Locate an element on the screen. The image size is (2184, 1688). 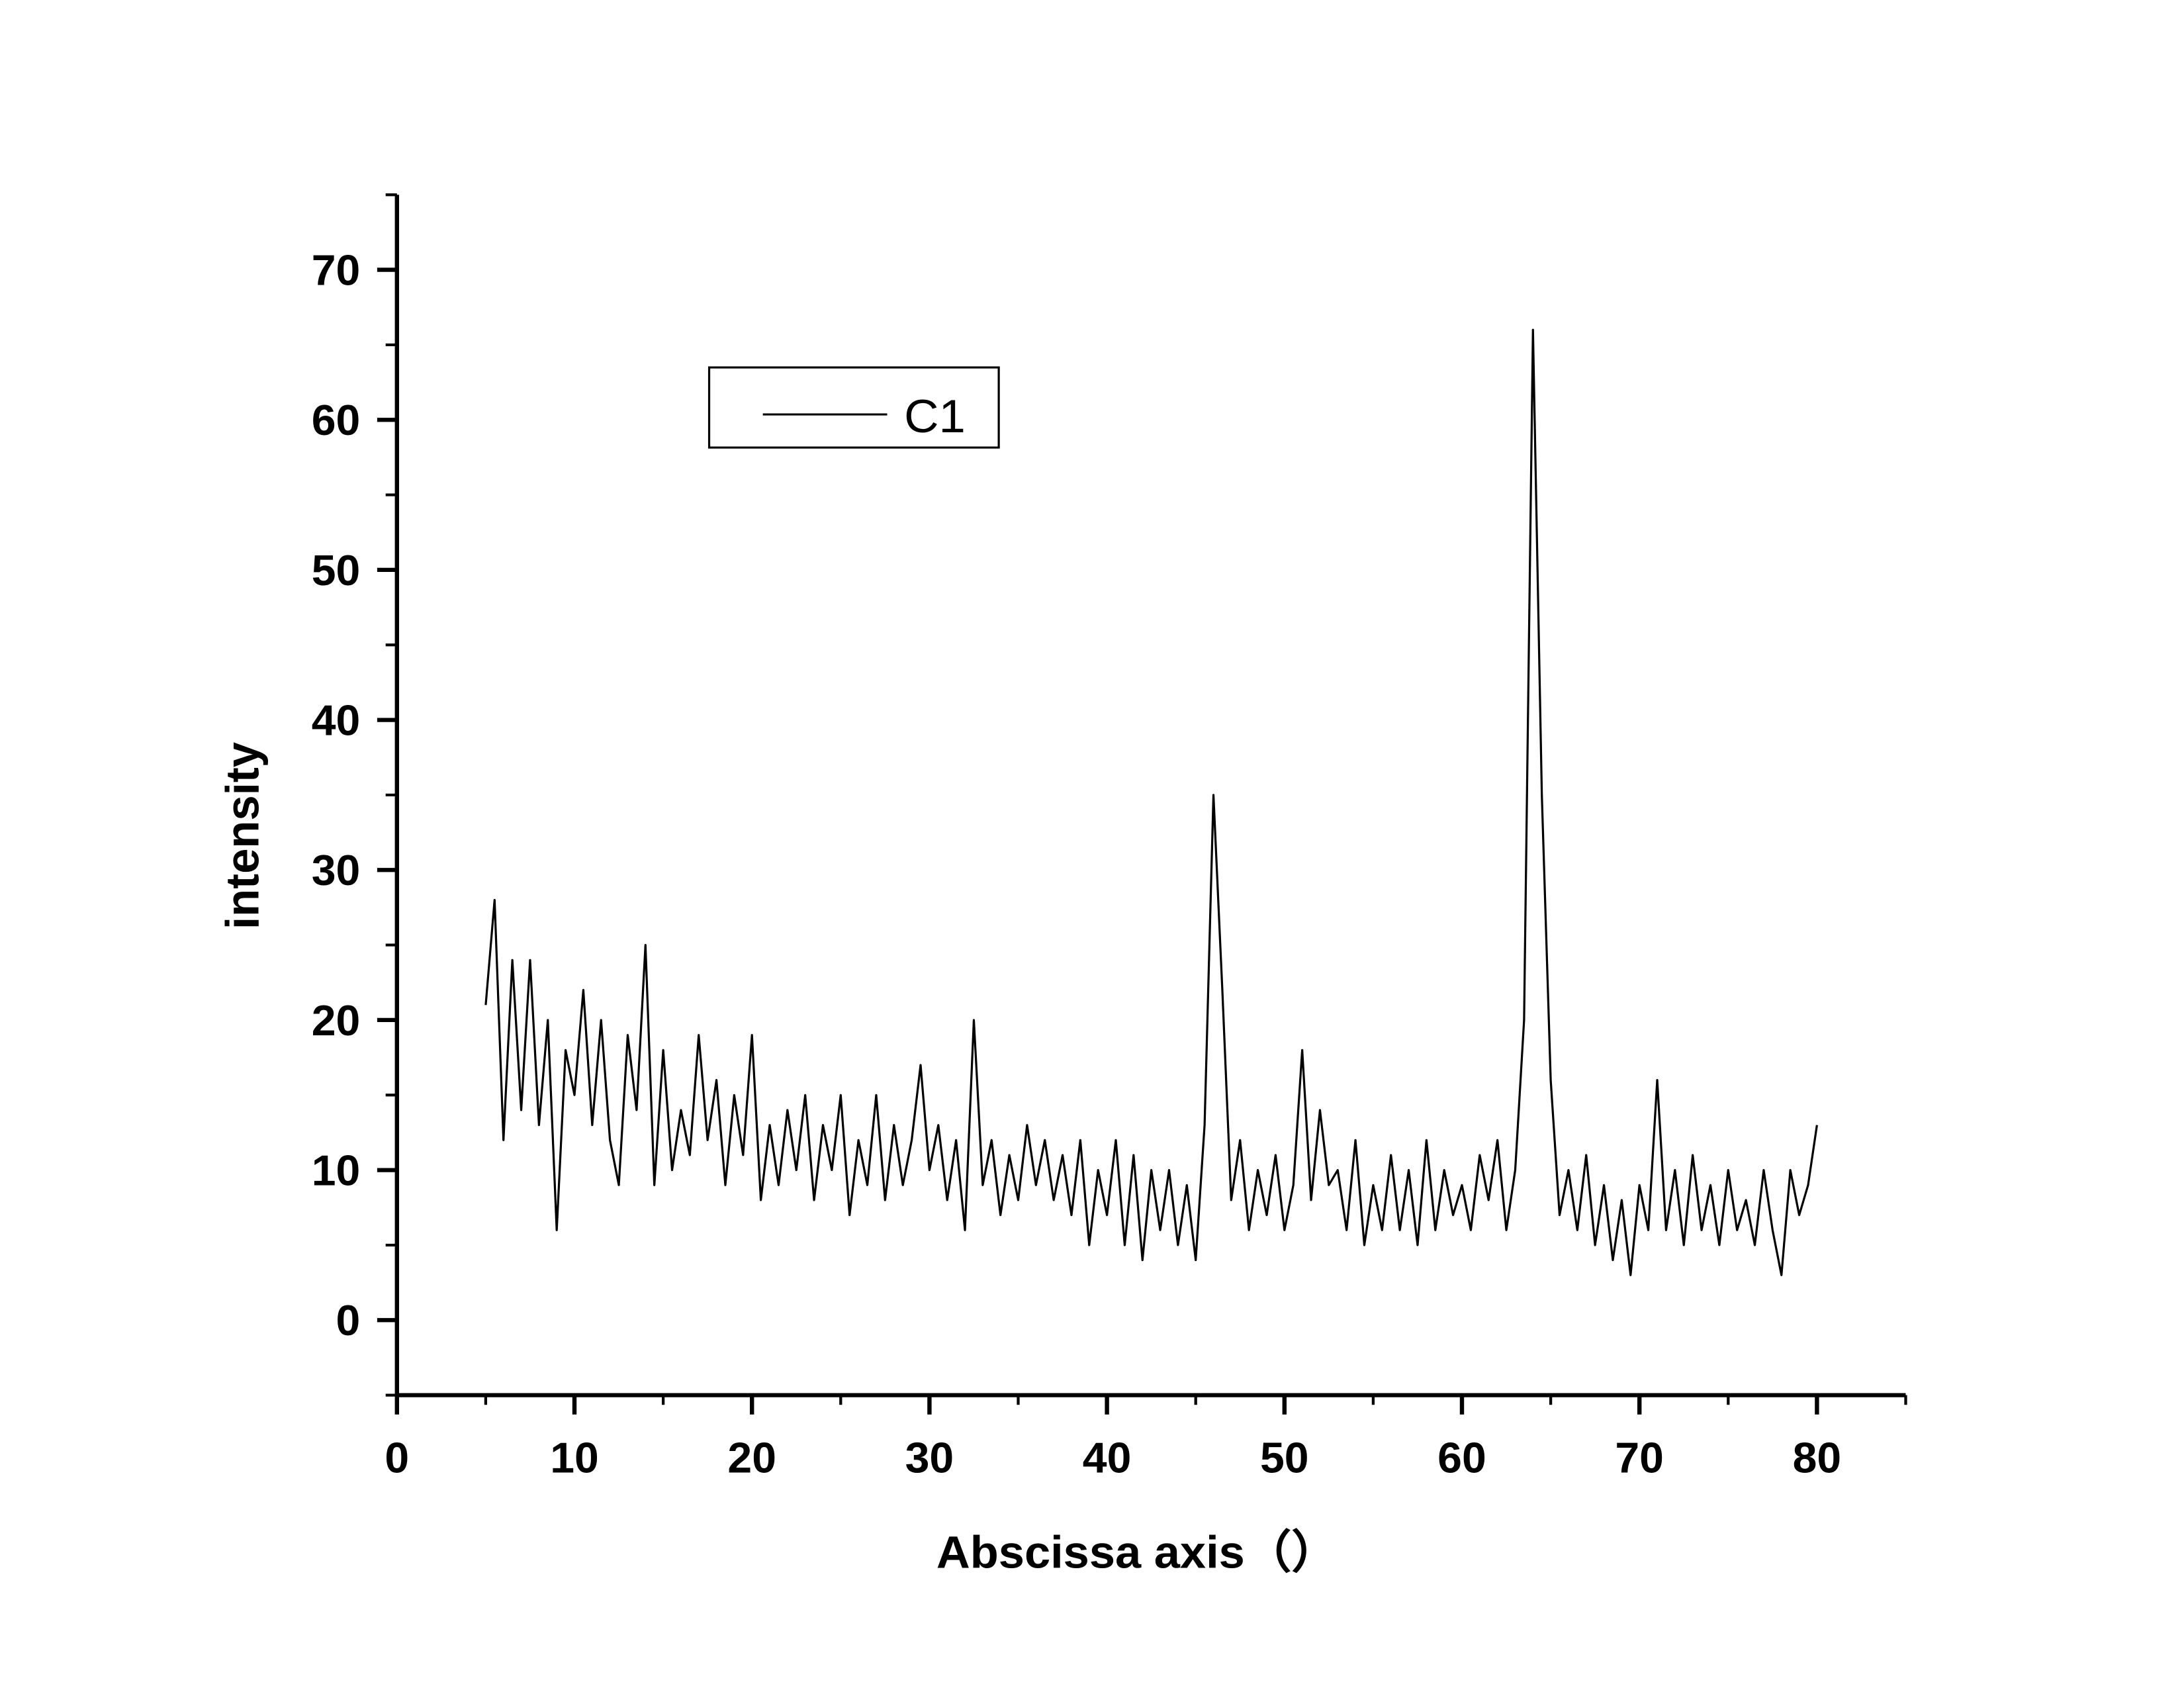
legend-box is located at coordinates (853, 407).